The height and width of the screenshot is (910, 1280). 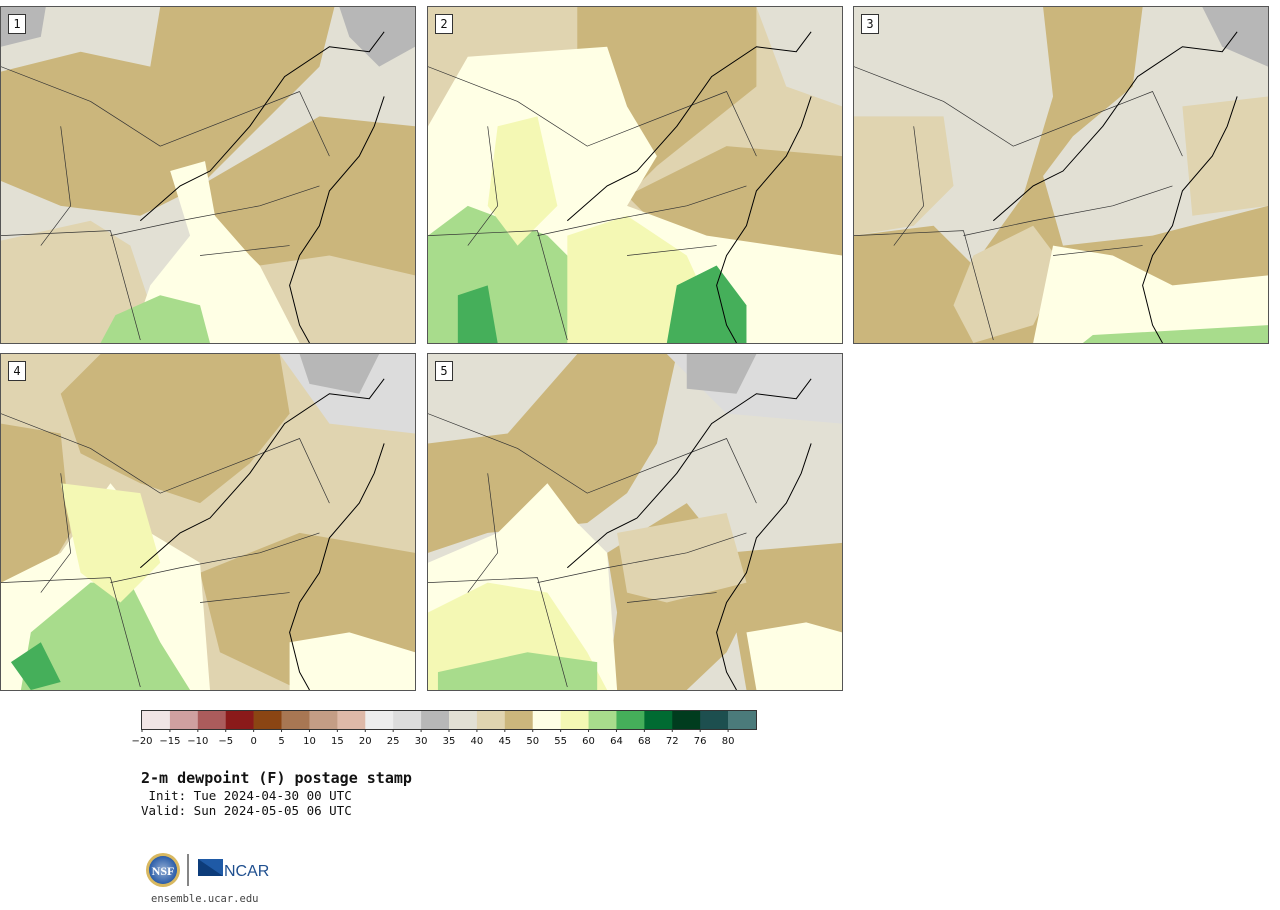 What do you see at coordinates (205, 899) in the screenshot?
I see `site-url: ensemble.ucar.edu` at bounding box center [205, 899].